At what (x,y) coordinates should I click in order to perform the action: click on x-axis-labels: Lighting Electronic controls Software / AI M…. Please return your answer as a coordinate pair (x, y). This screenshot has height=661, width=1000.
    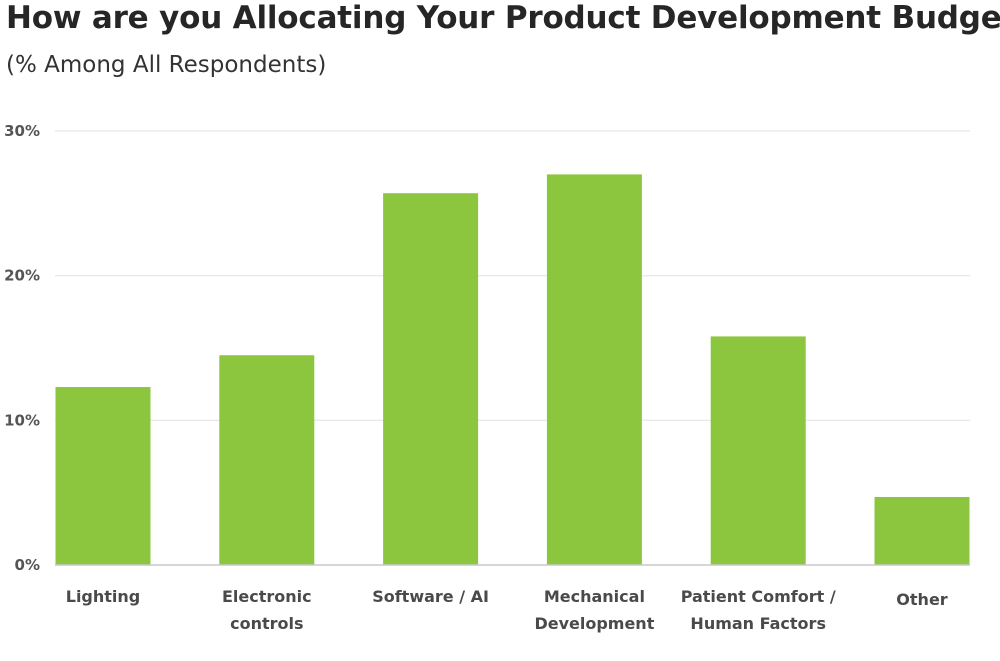
    Looking at the image, I should click on (507, 610).